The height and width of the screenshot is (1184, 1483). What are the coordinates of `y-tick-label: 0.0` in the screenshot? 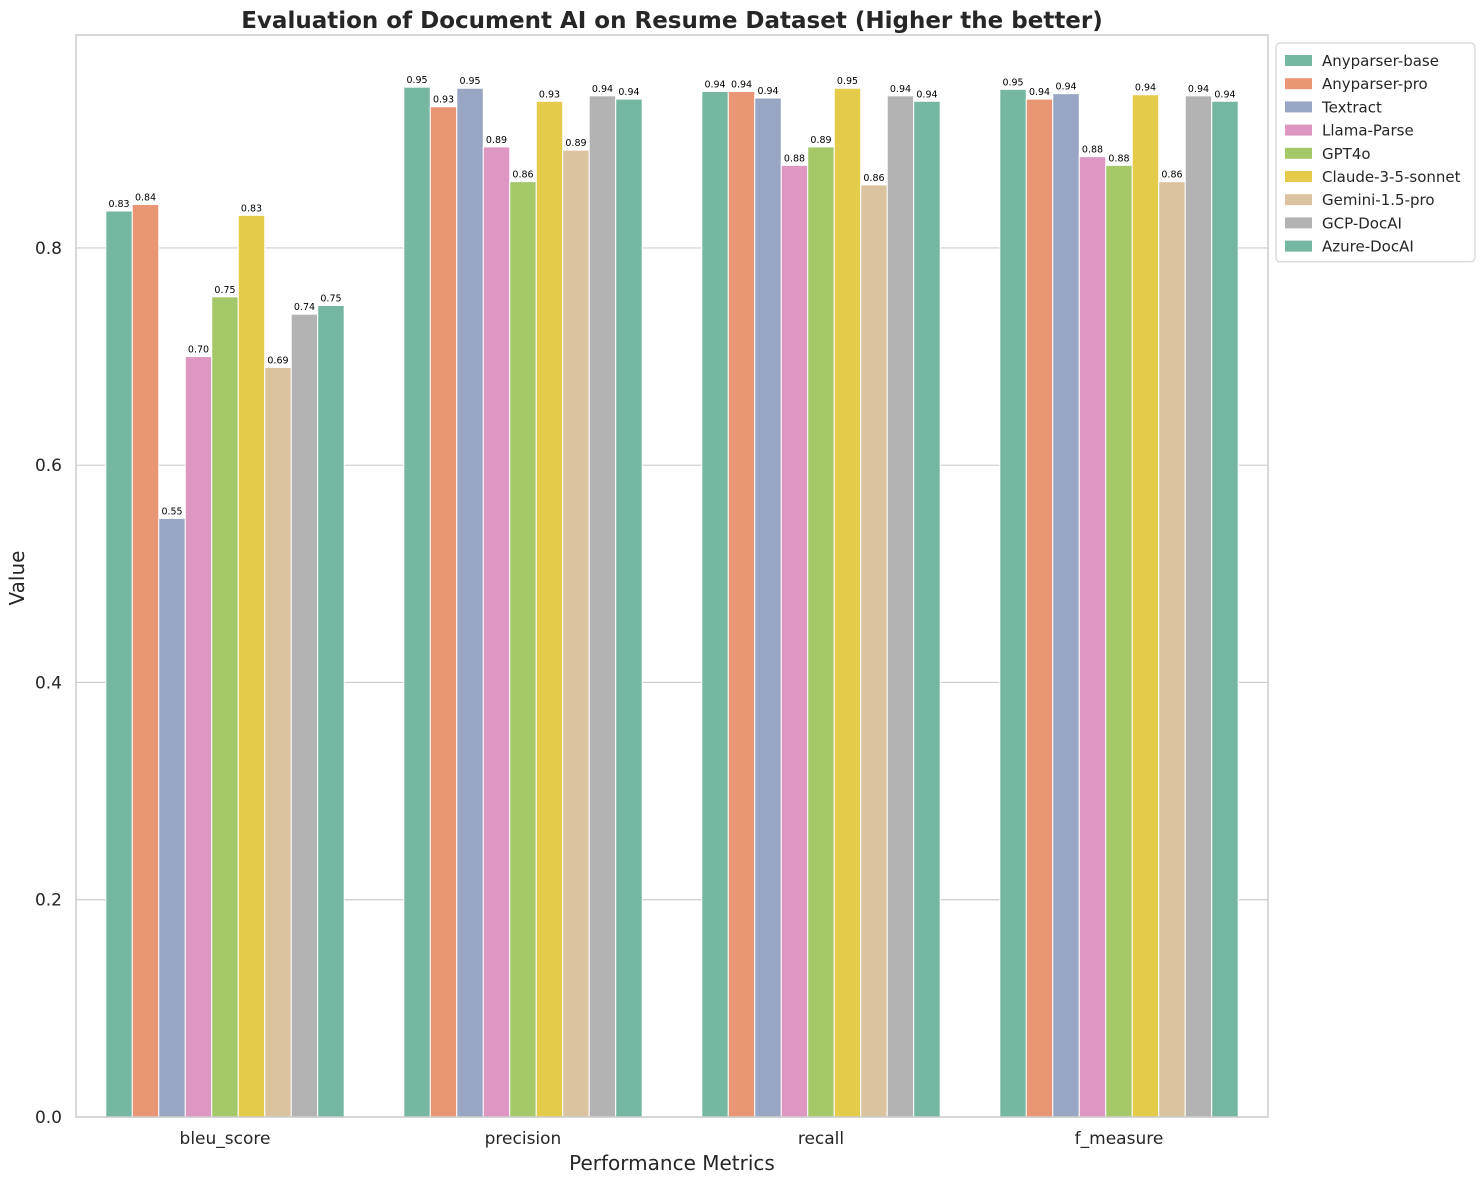 It's located at (48, 1118).